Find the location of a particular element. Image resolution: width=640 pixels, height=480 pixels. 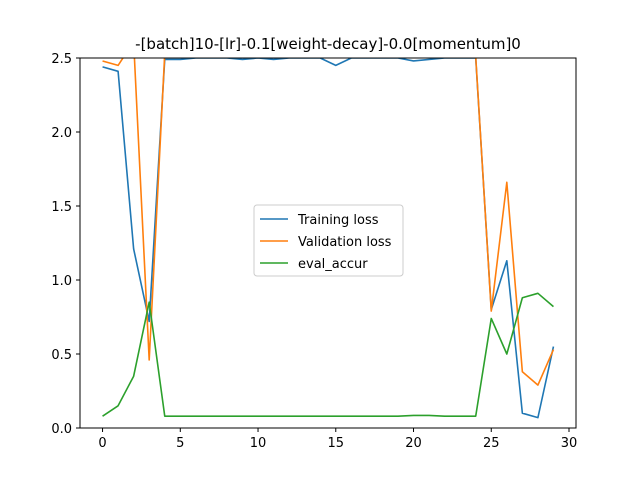

y-tick-label: 0.5 is located at coordinates (61, 355).